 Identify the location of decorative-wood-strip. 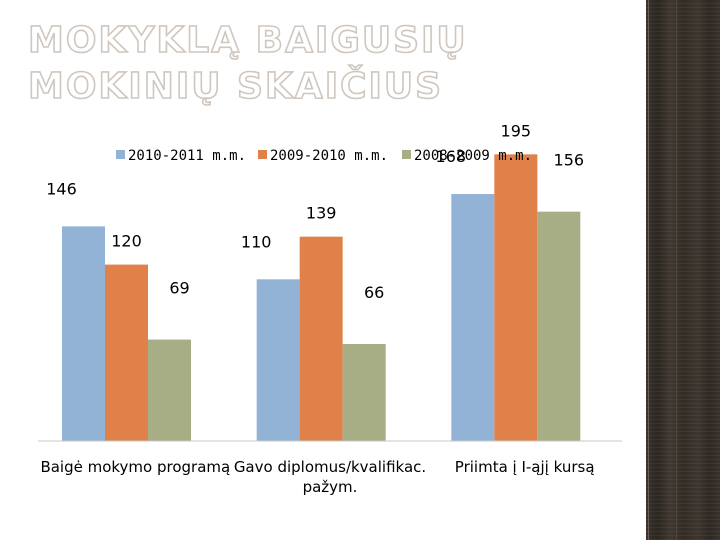
(683, 270).